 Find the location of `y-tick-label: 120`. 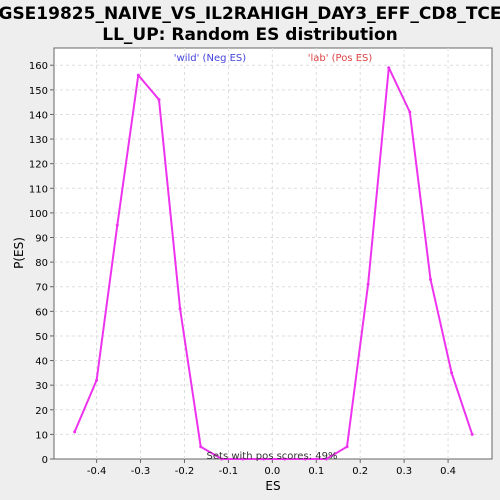

y-tick-label: 120 is located at coordinates (38, 165).